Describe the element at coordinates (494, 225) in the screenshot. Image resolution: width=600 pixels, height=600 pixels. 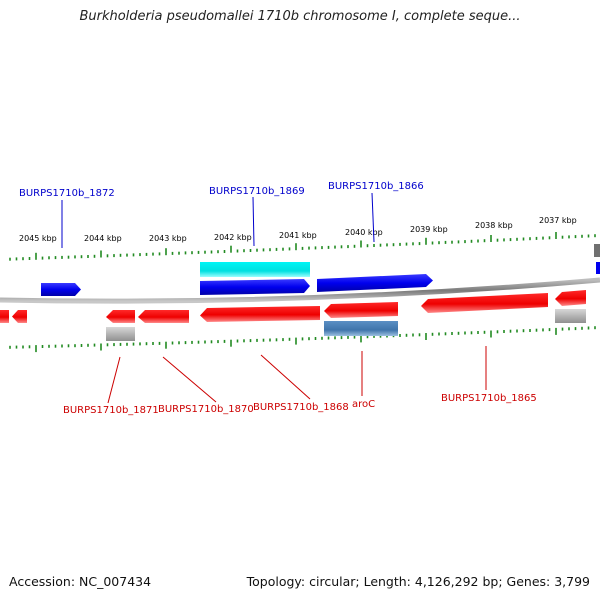
I see `scale-label: 2038 kbp` at that location.